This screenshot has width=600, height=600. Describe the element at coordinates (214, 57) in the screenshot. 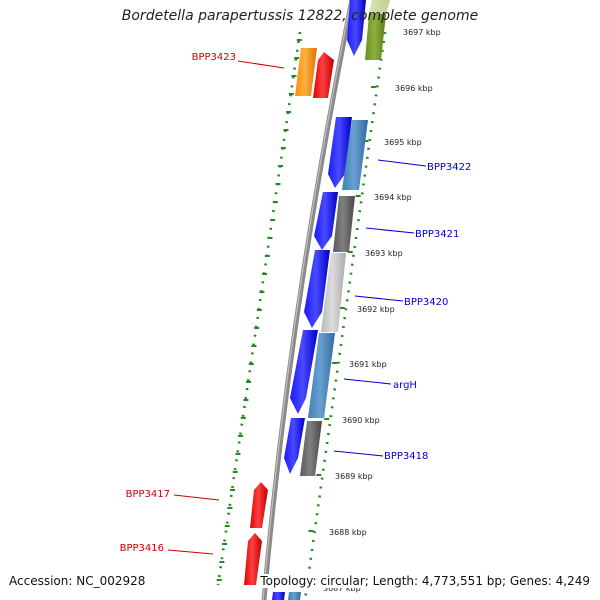

I see `gene-label-bpp3423: BPP3423` at that location.